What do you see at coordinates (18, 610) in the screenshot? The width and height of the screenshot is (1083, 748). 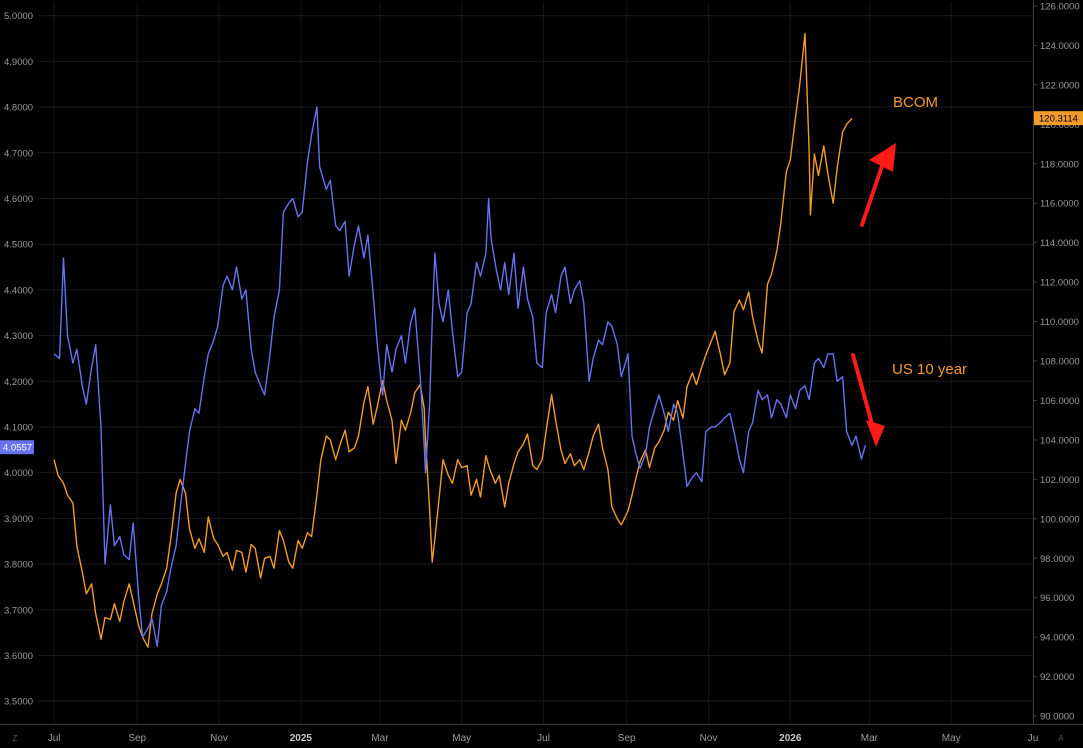 I see `left-tick-label: 3.7000` at bounding box center [18, 610].